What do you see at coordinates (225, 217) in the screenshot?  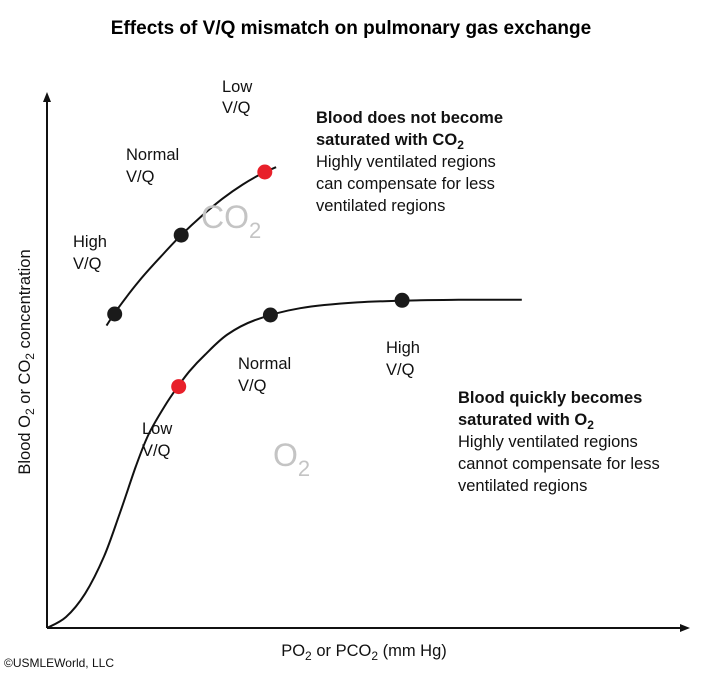 I see `co2-series-label-main: CO` at bounding box center [225, 217].